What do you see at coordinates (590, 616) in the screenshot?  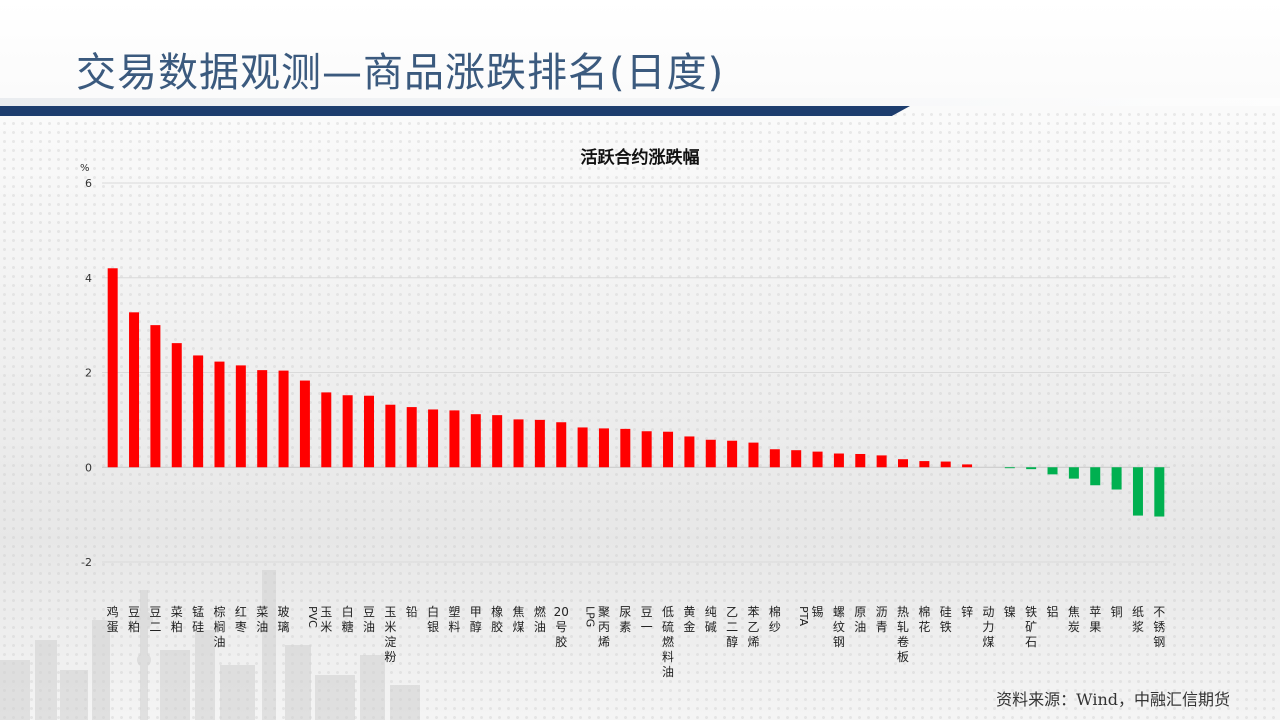 I see `x-tick-label: LPG` at bounding box center [590, 616].